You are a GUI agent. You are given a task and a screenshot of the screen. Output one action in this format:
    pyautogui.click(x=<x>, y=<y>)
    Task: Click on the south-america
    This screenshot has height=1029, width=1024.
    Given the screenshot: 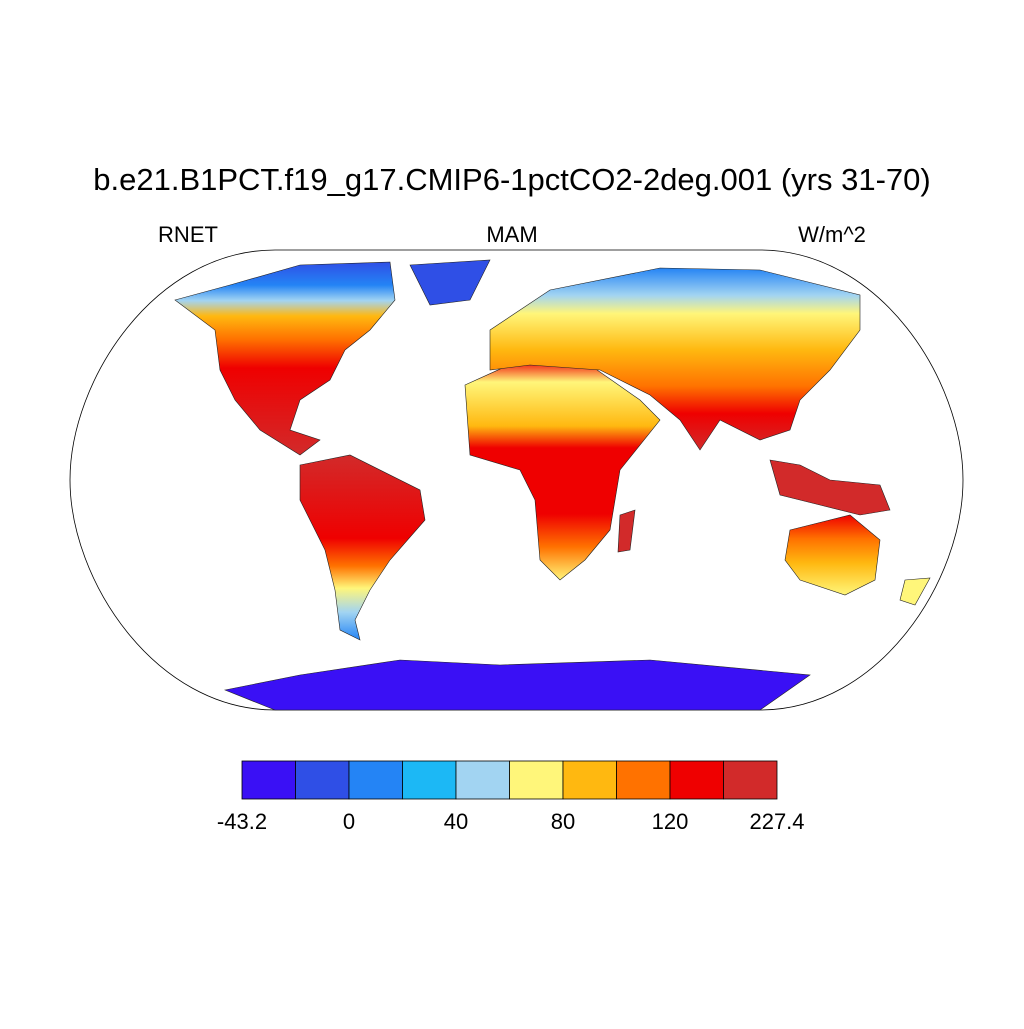 What is the action you would take?
    pyautogui.click(x=362, y=547)
    